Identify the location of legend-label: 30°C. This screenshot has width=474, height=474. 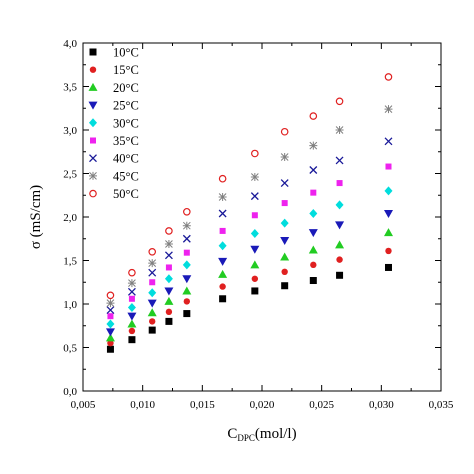
(126, 123).